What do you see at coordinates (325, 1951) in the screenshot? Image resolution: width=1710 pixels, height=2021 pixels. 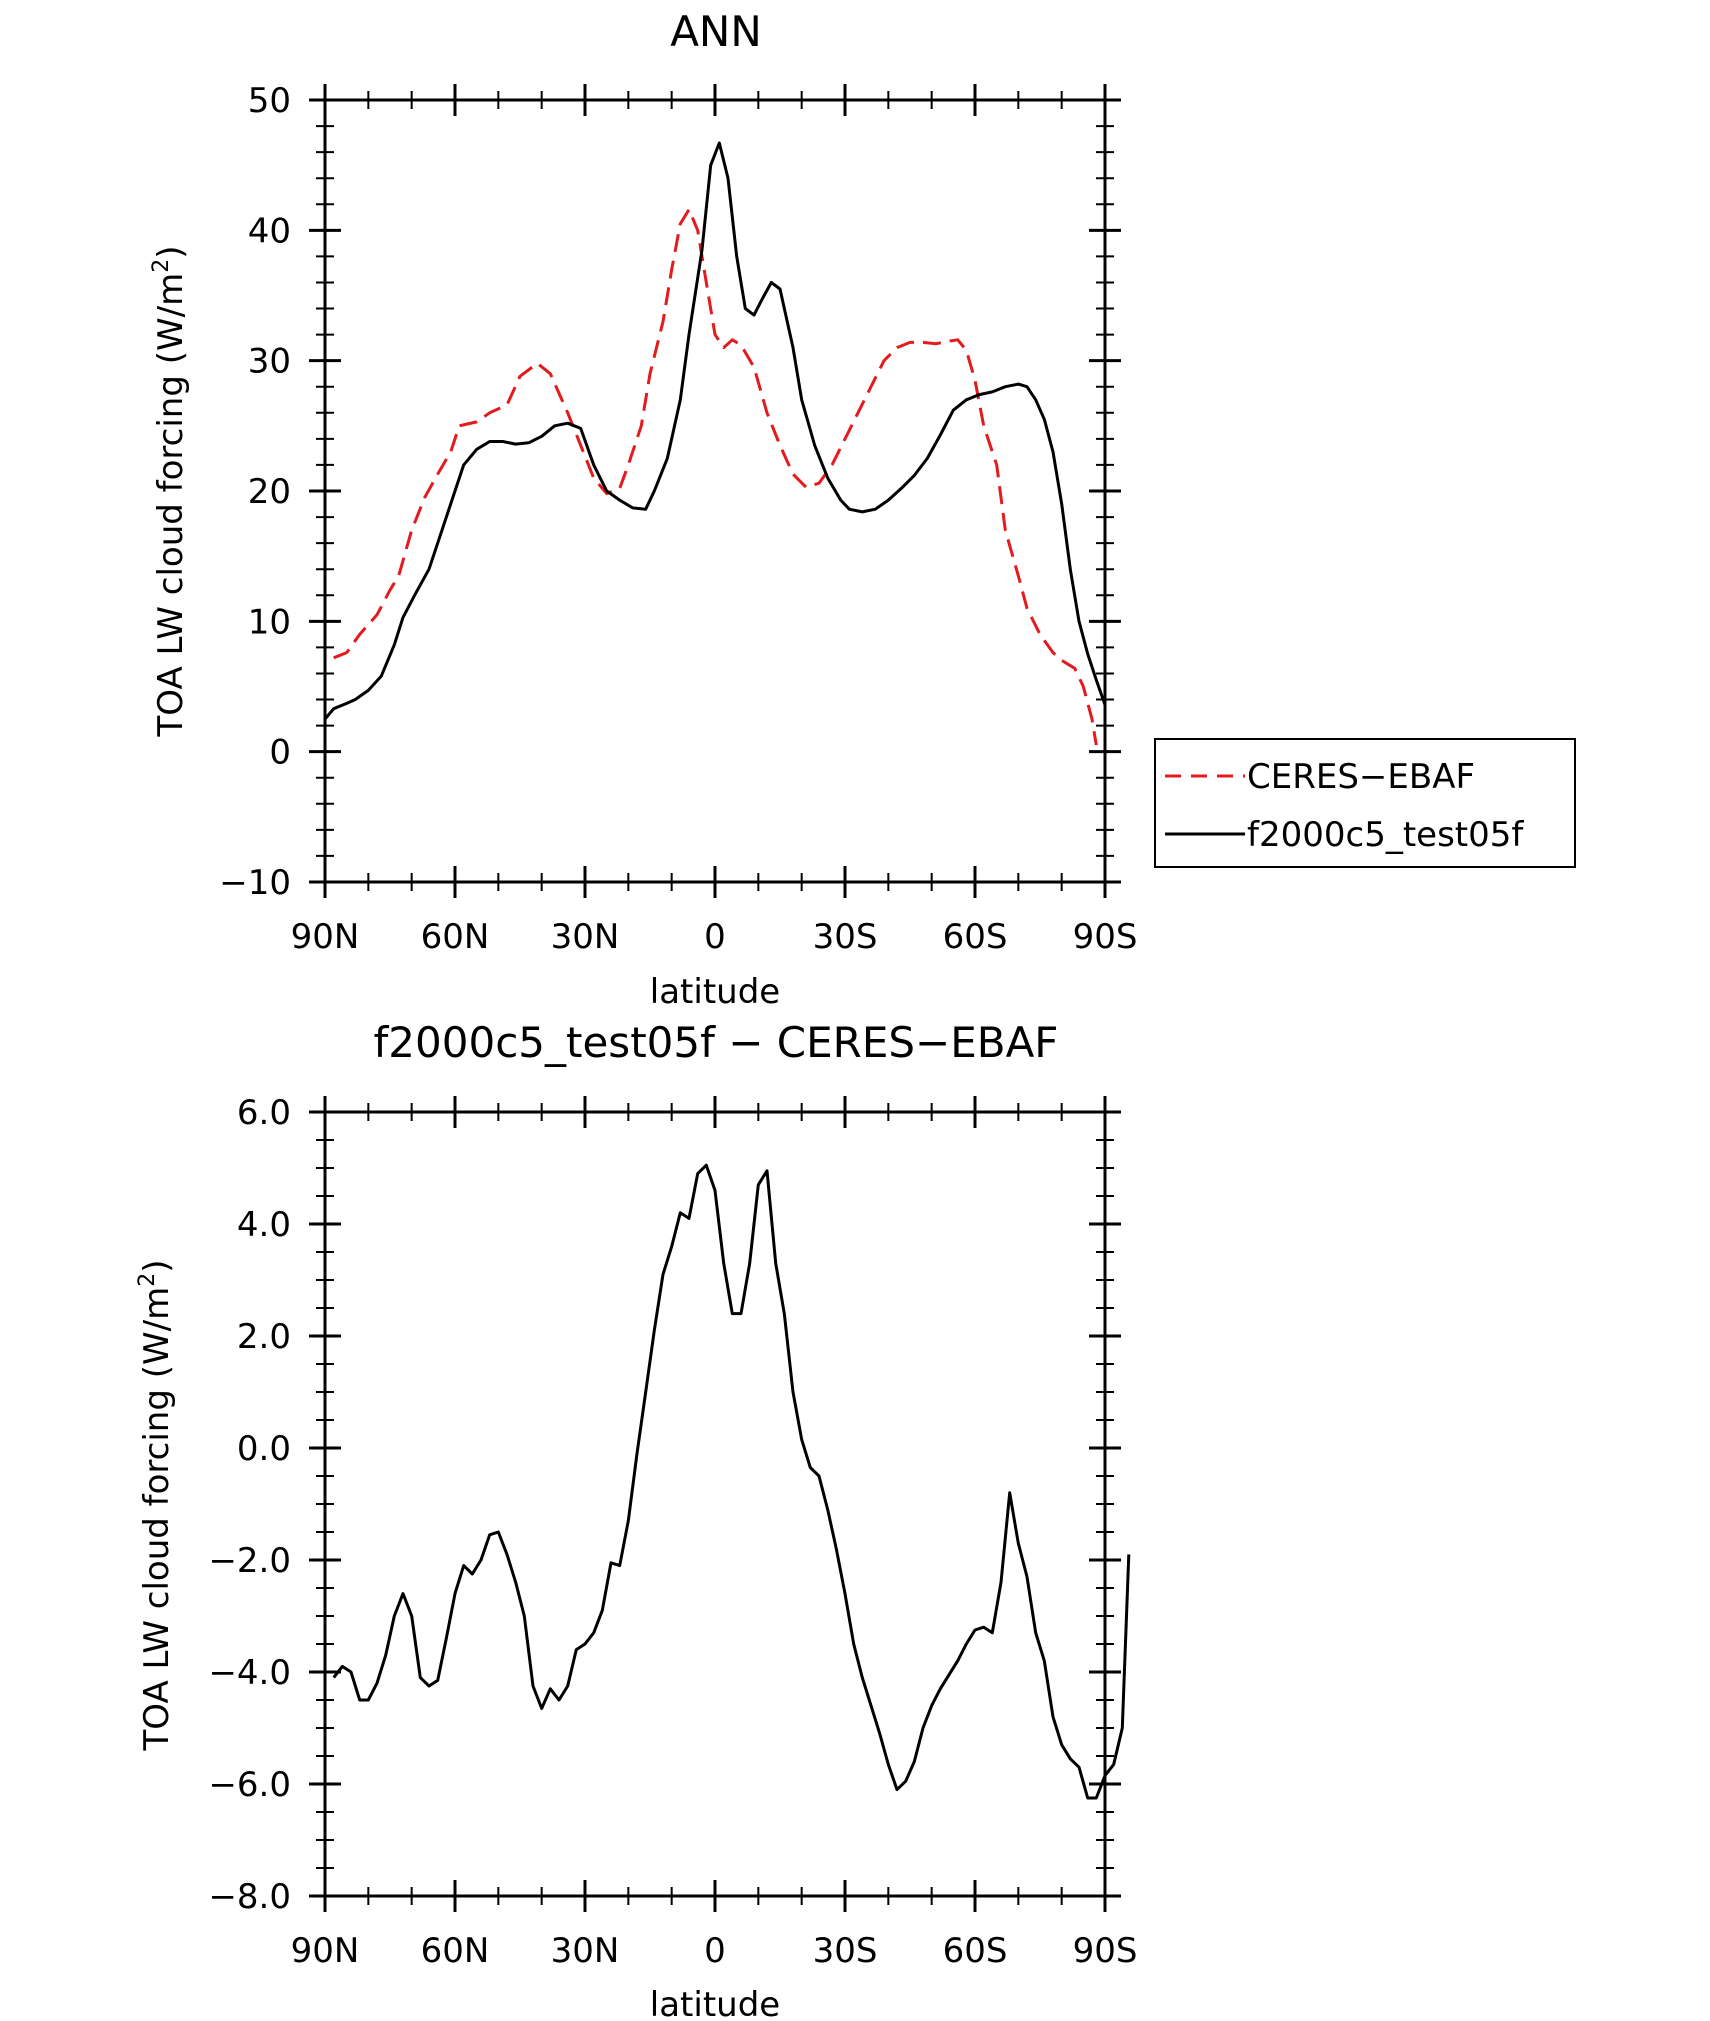 I see `bottom-xtick-label: 90N` at bounding box center [325, 1951].